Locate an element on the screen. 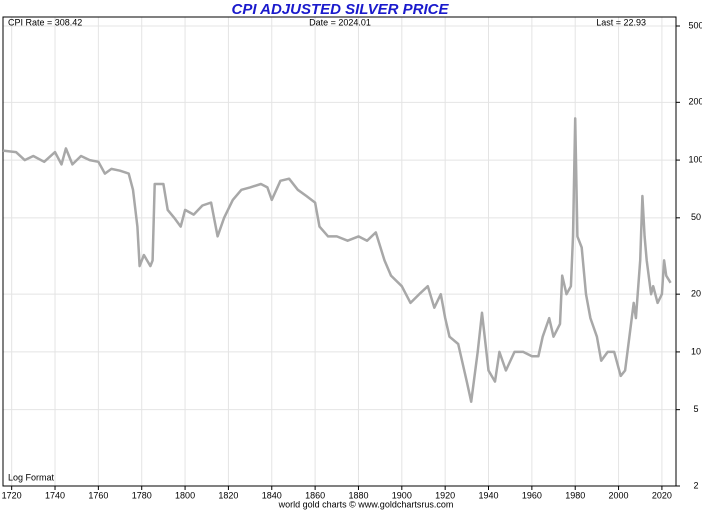 Image resolution: width=702 pixels, height=511 pixels. x-tick-label: 1760 is located at coordinates (98, 495).